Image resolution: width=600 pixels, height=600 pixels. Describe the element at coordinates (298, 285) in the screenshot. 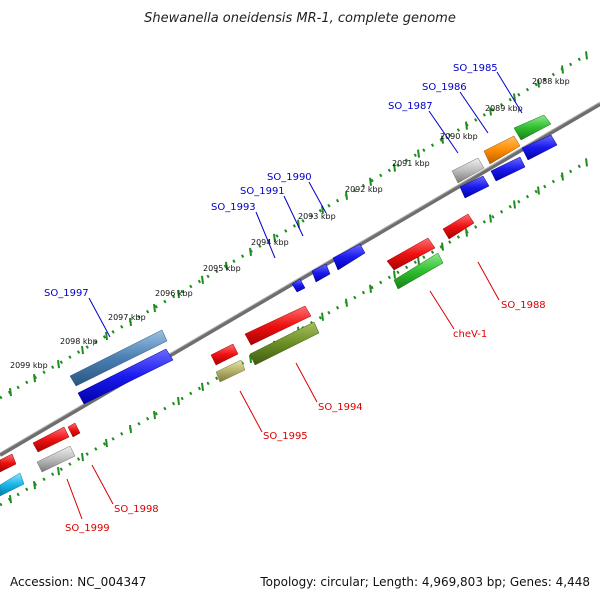

I see `gene-so1993-arrow` at that location.